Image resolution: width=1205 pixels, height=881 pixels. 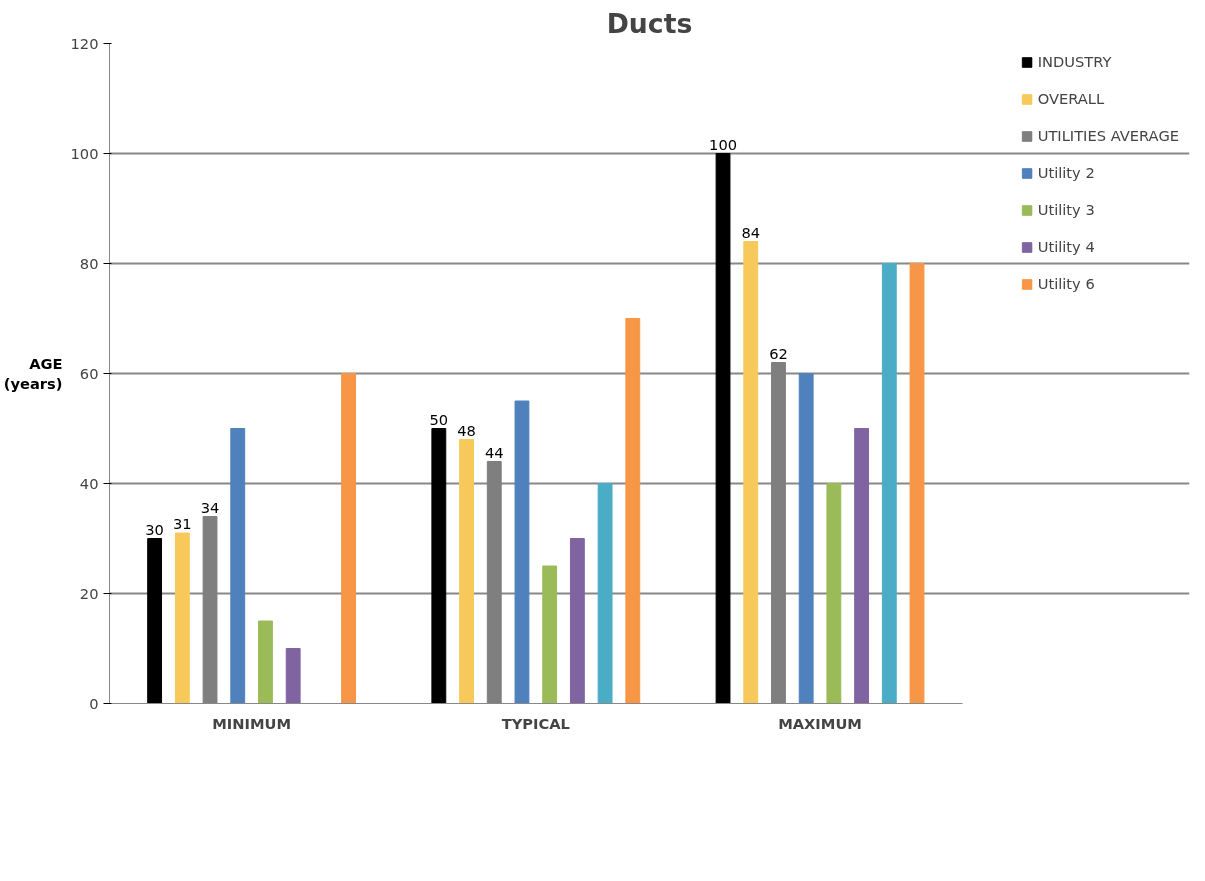 I want to click on y-tick-label: 0, so click(x=94, y=703).